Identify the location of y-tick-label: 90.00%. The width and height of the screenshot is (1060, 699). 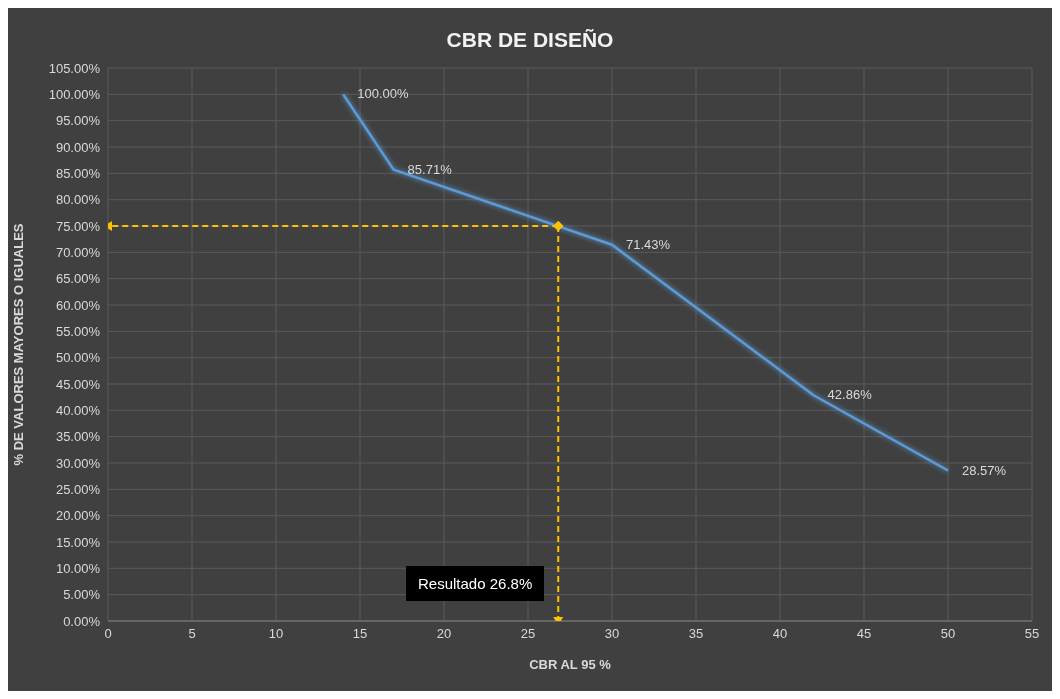
(78, 147).